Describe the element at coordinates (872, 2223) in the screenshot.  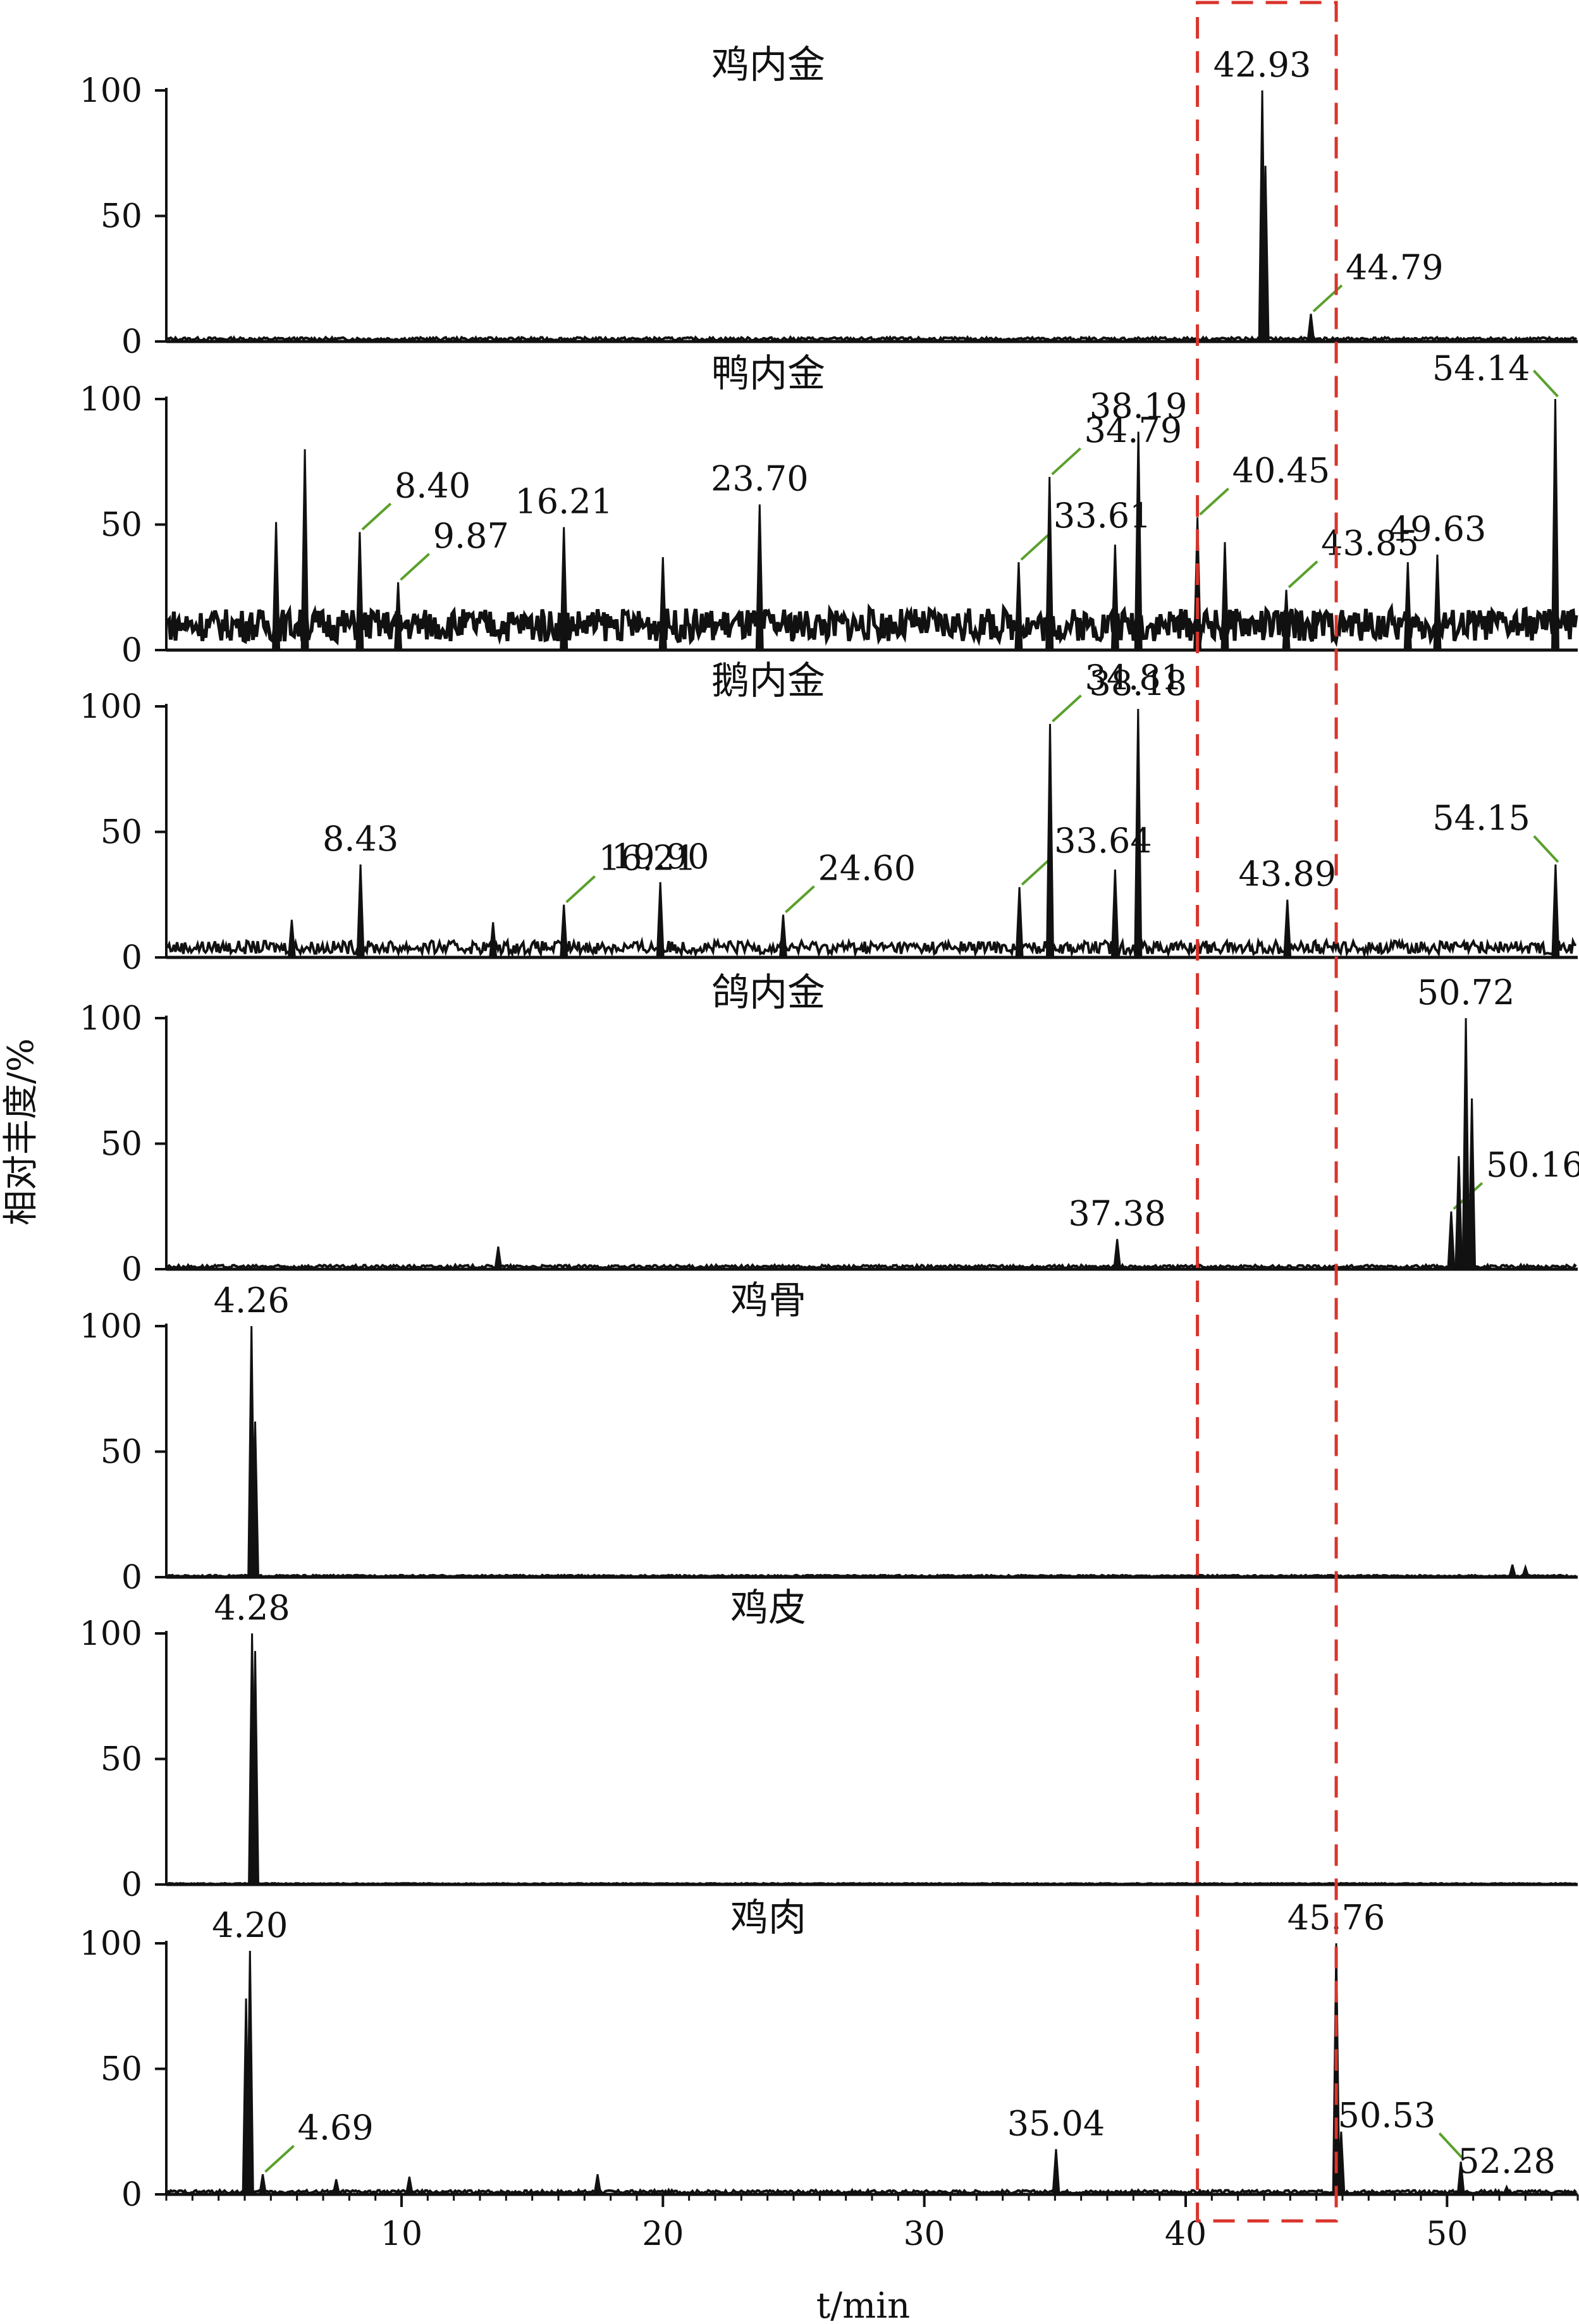
I see `x-axis: 10 20 30 40 50` at that location.